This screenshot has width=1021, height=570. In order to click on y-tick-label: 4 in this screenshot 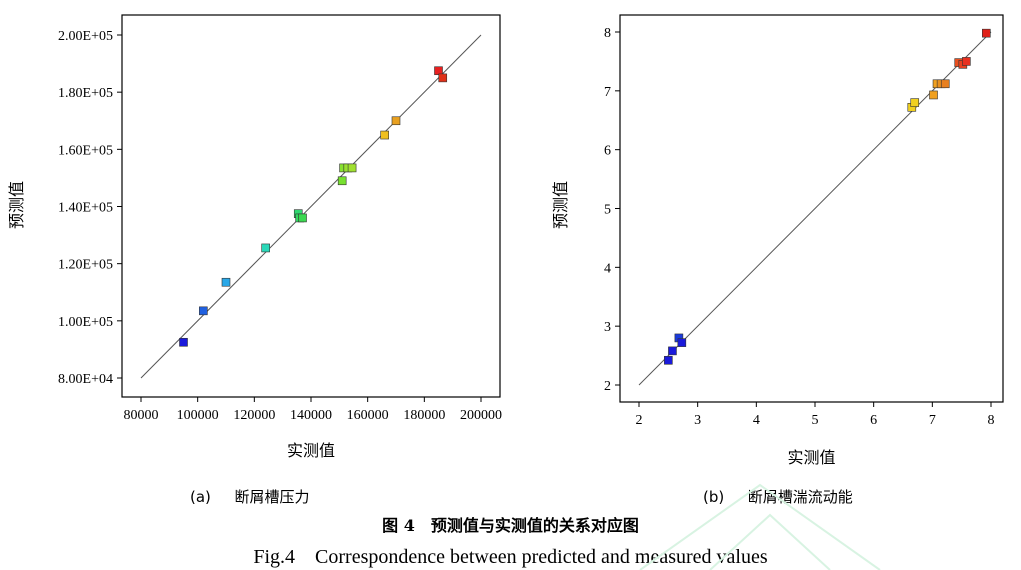, I will do `click(607, 268)`.